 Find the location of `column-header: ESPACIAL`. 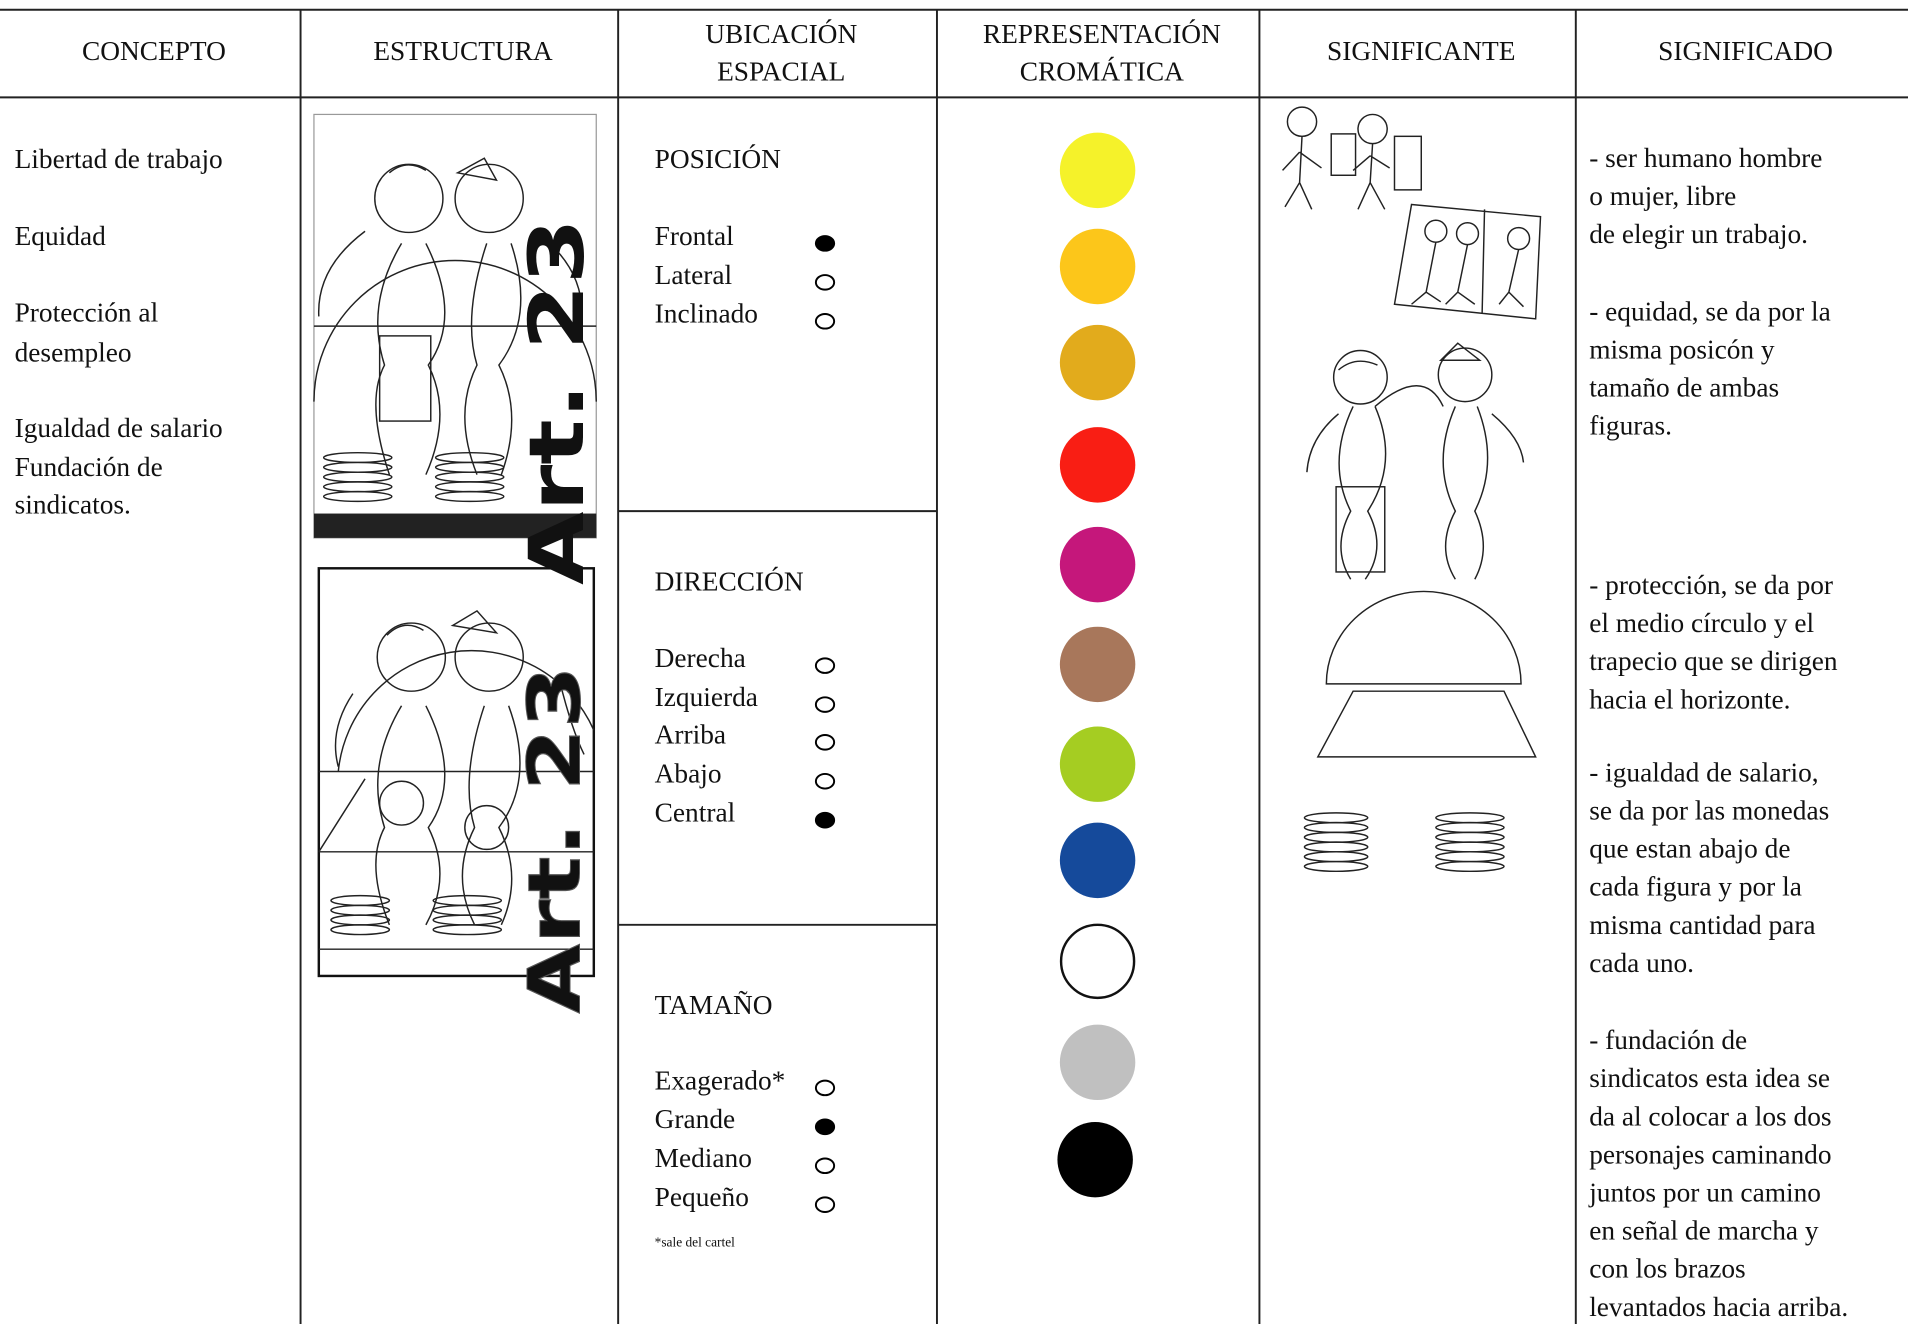

column-header: ESPACIAL is located at coordinates (781, 72).